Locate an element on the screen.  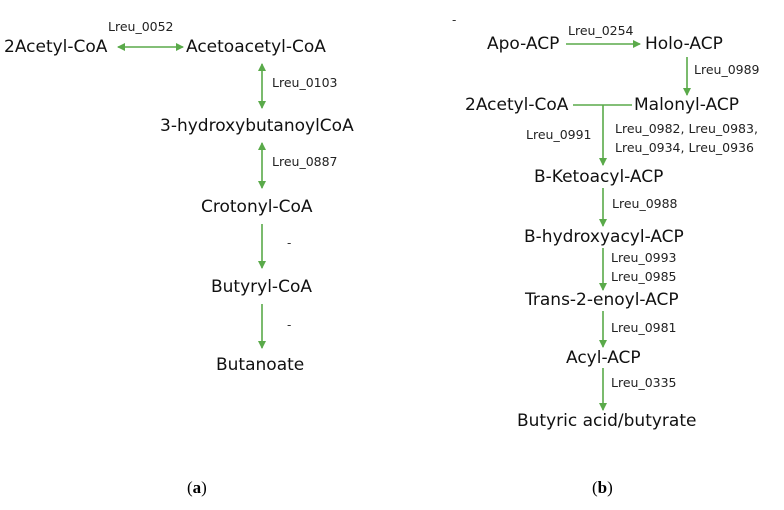
node-butanoate: Butanoate is located at coordinates (260, 365).